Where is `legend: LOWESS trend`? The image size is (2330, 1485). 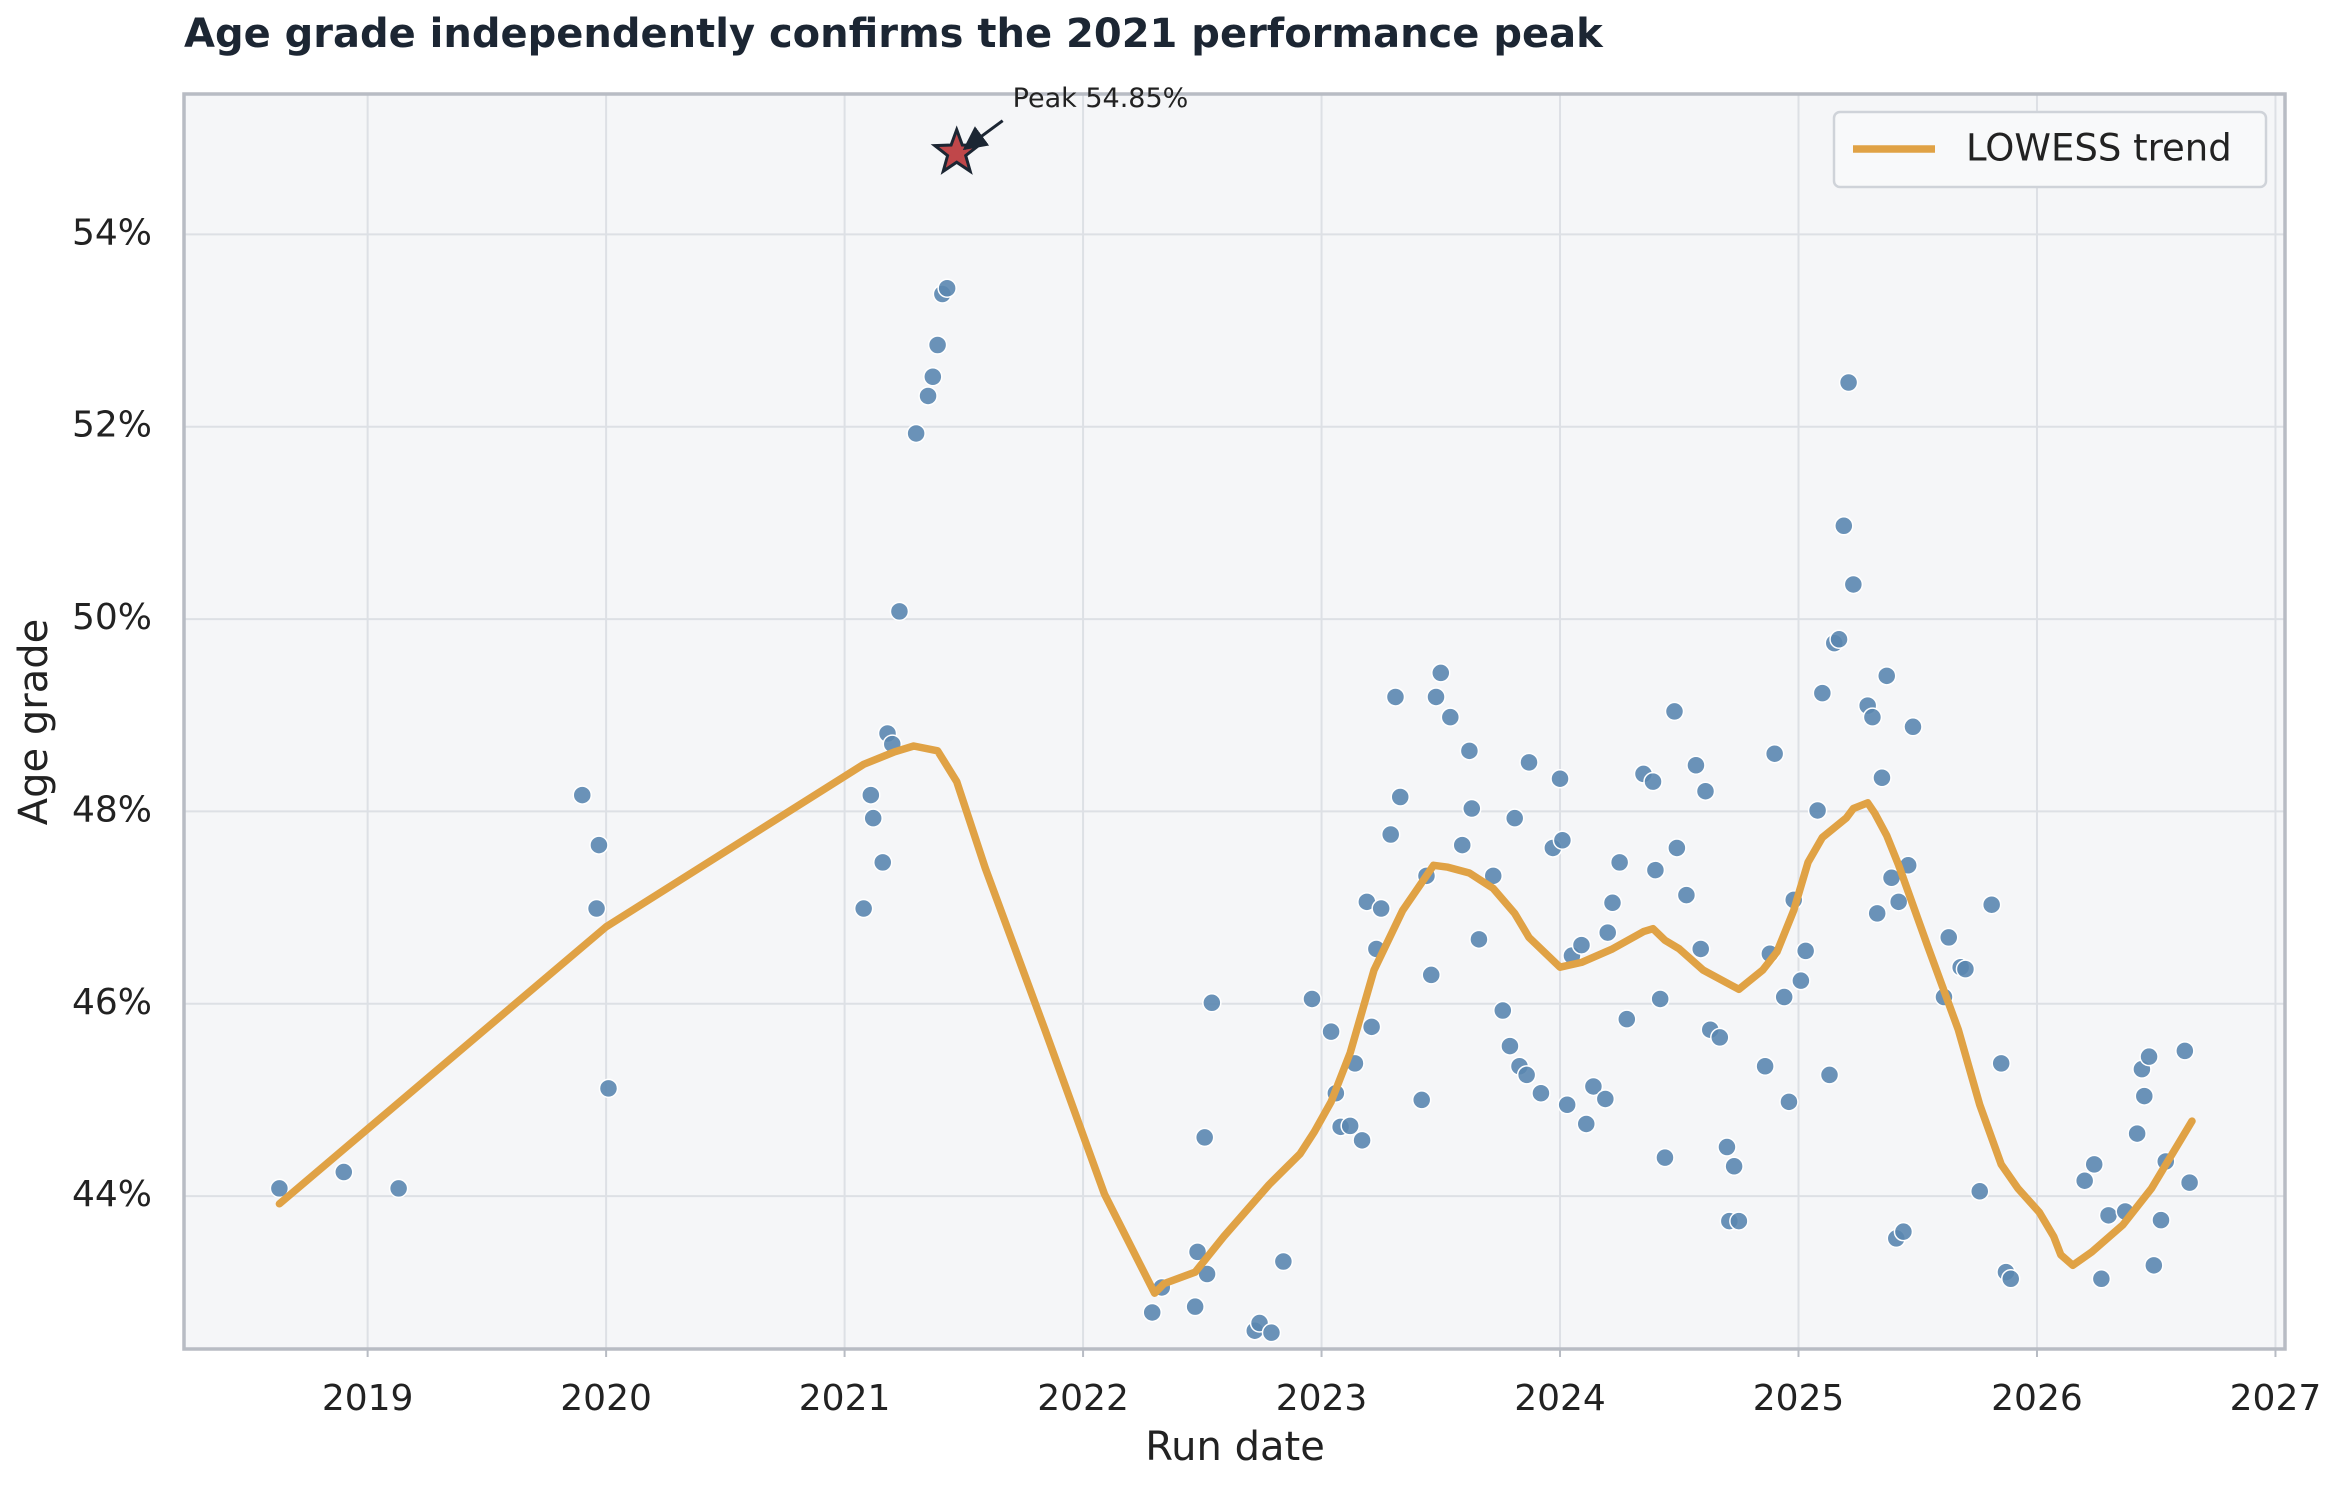
legend: LOWESS trend is located at coordinates (2050, 149).